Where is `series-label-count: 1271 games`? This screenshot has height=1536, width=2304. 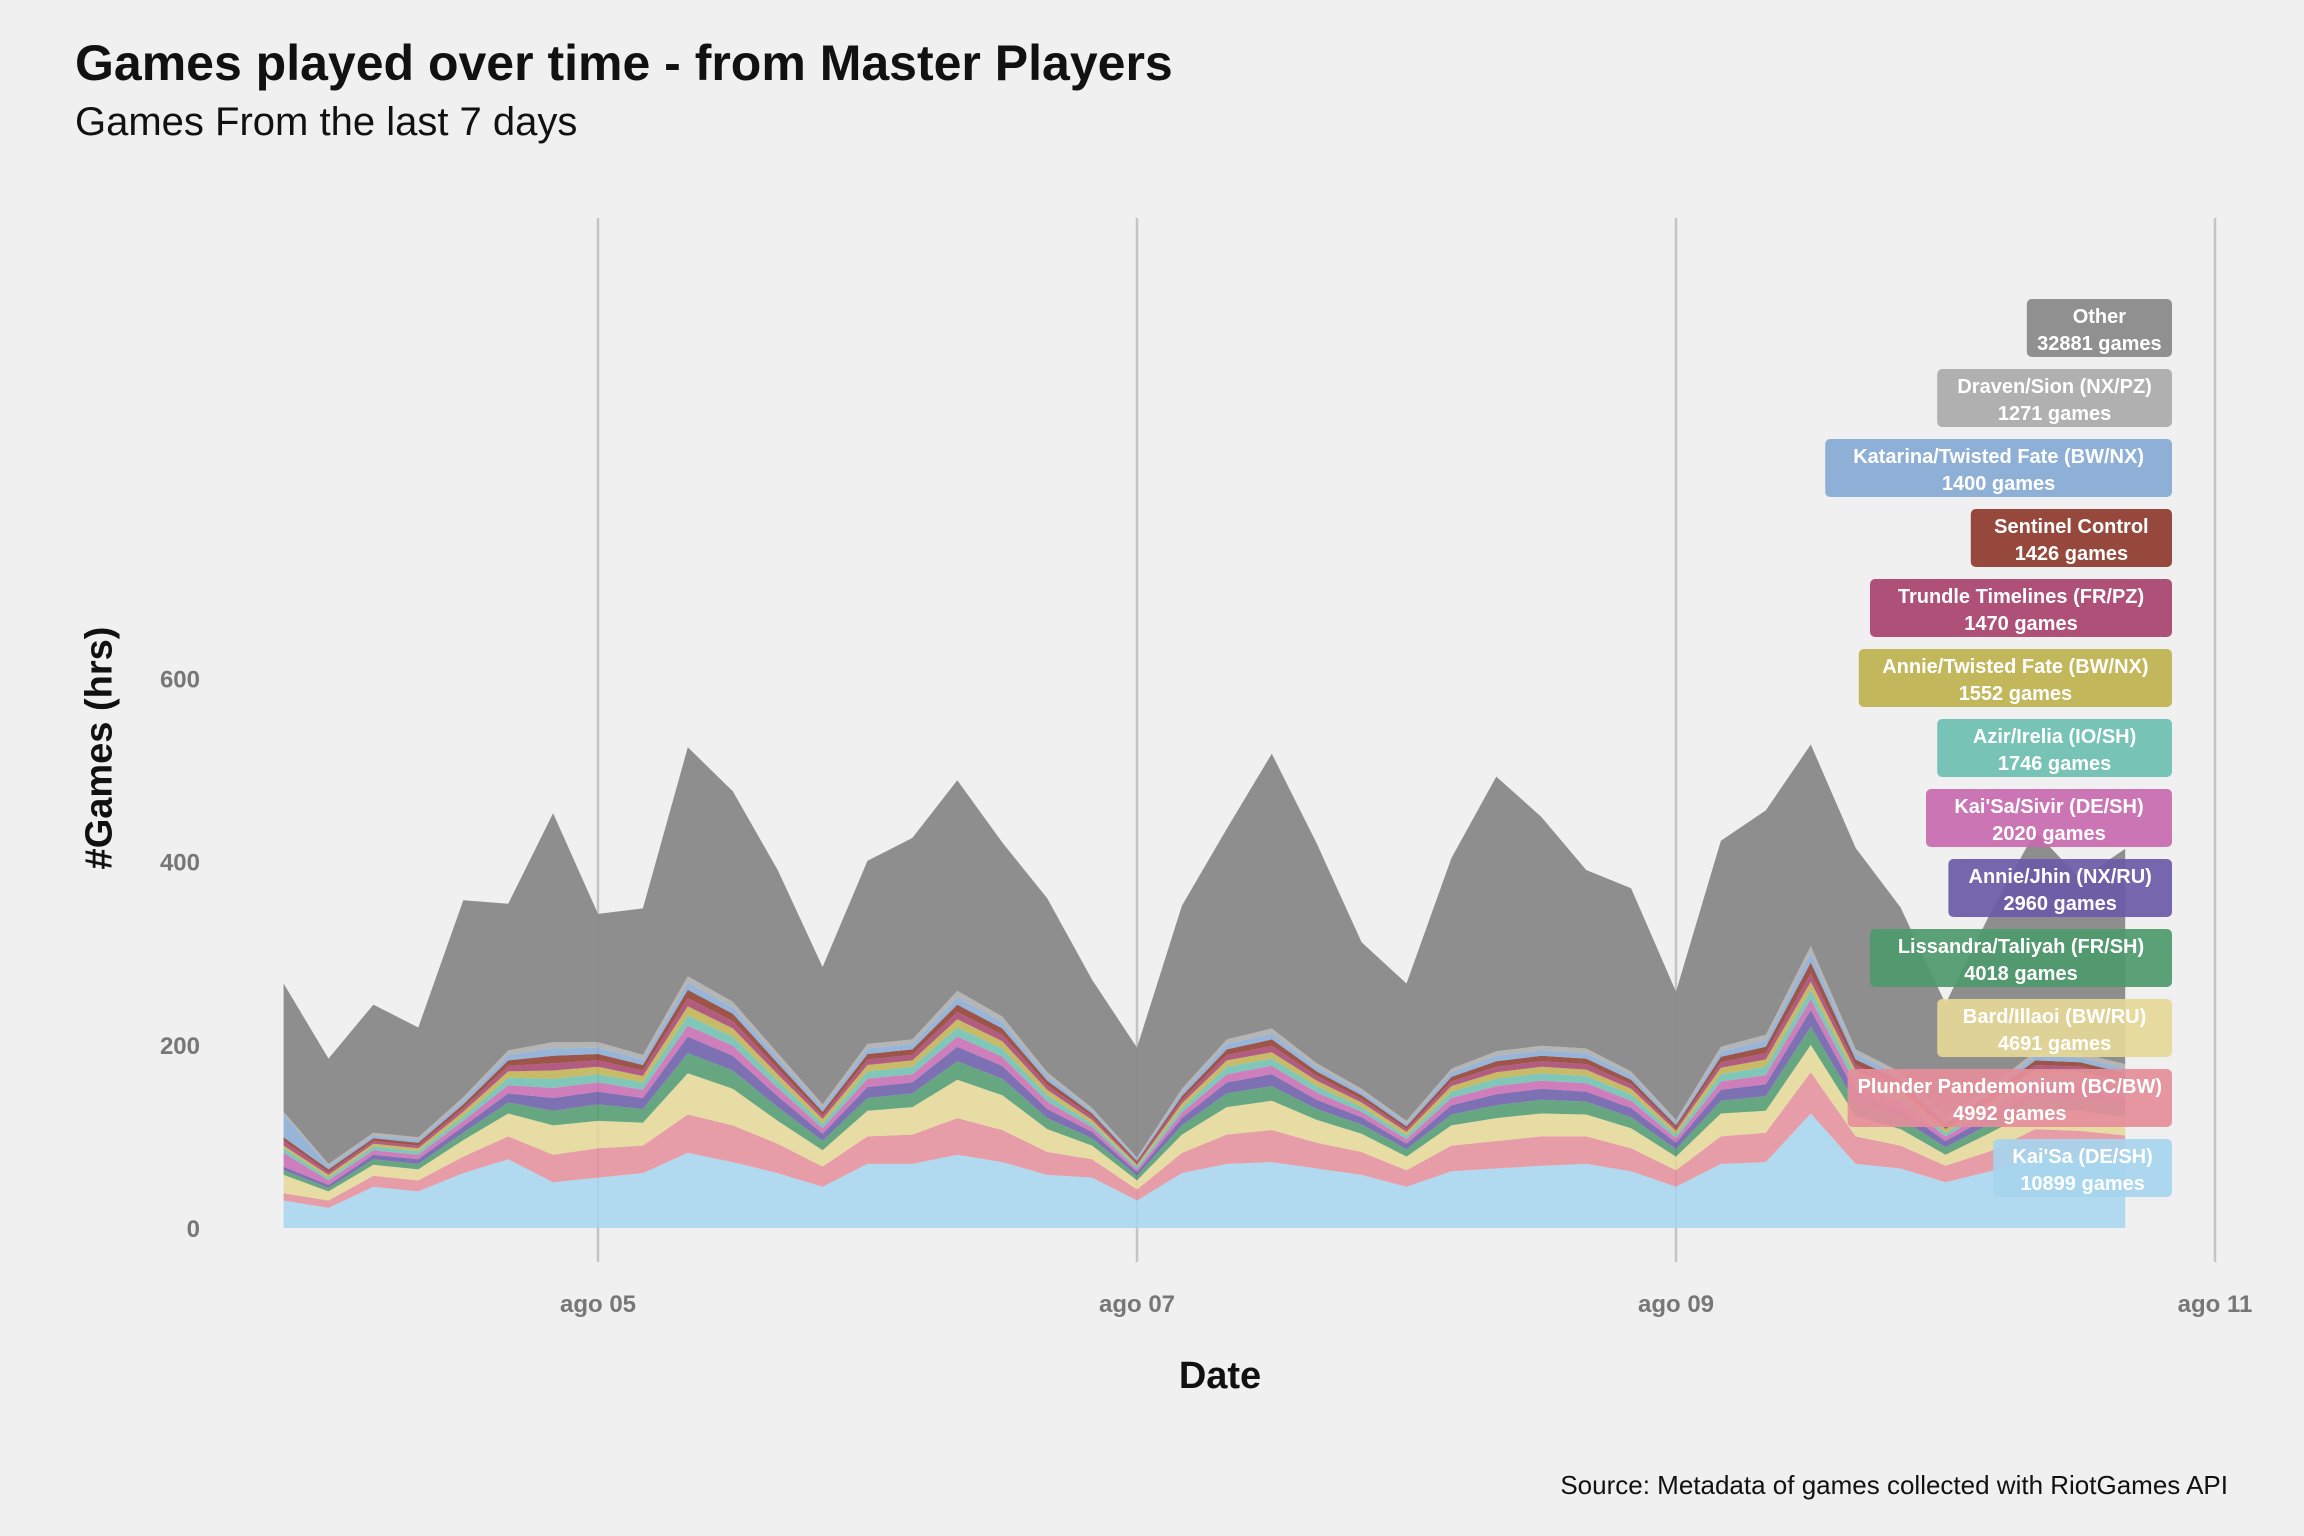
series-label-count: 1271 games is located at coordinates (2054, 414).